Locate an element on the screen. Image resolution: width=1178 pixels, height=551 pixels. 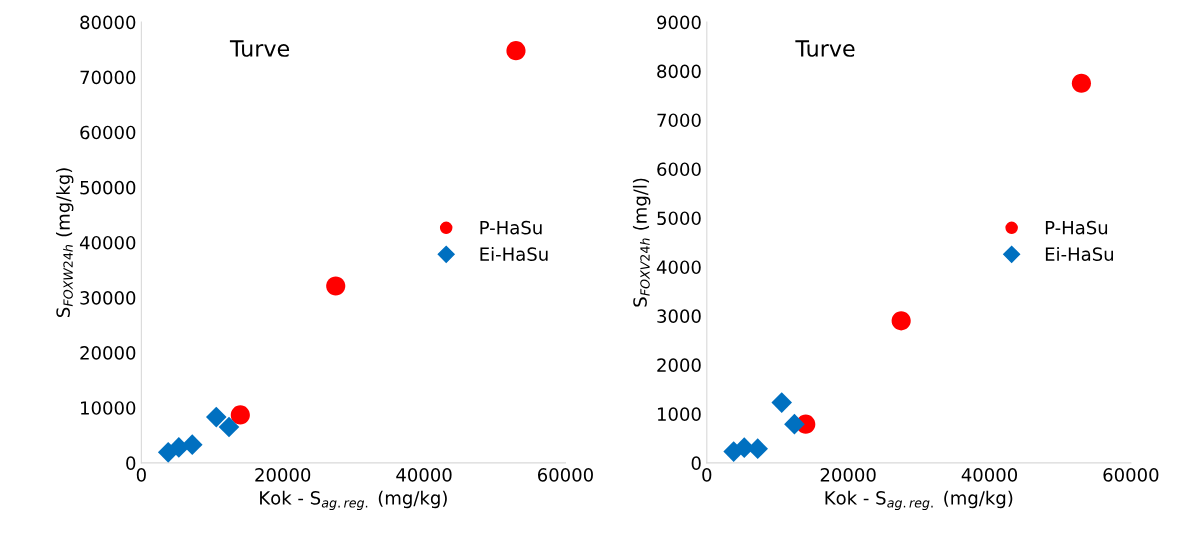
y-tick-label: 6000 is located at coordinates (679, 169).